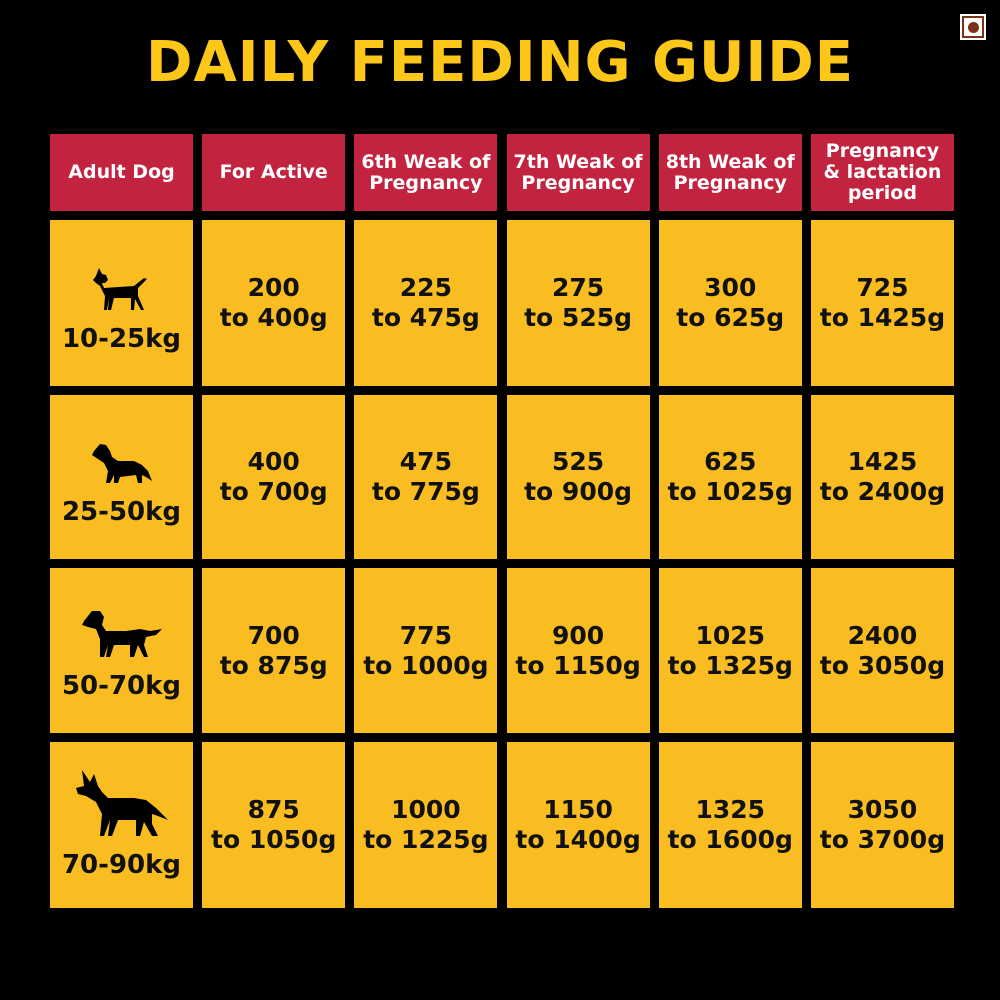  I want to click on header-7th-week: 7th Weak of Pregnancy, so click(578, 172).